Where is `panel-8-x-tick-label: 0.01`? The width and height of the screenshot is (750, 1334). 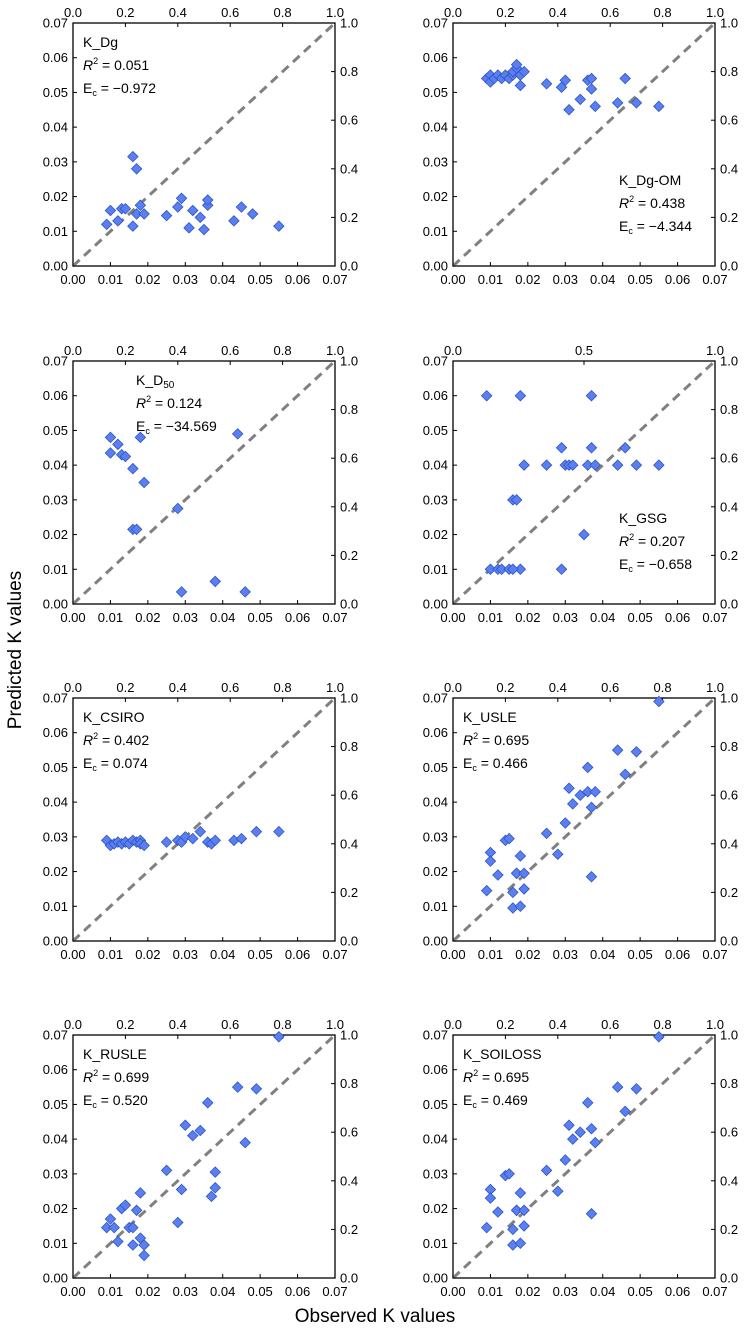 panel-8-x-tick-label: 0.01 is located at coordinates (490, 1291).